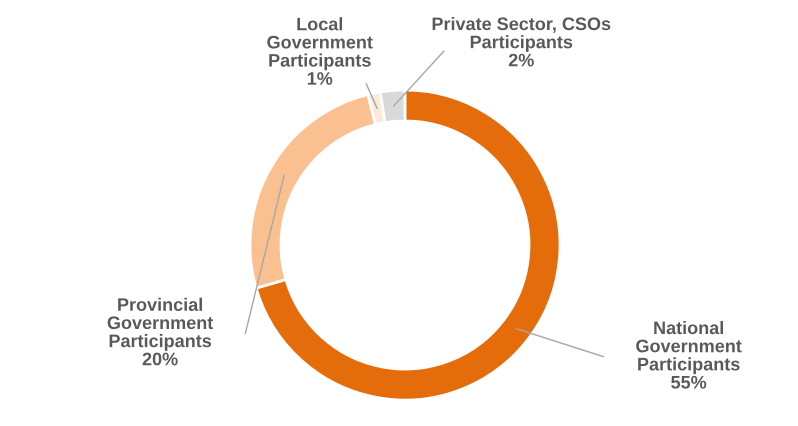 Image resolution: width=798 pixels, height=426 pixels. What do you see at coordinates (161, 324) in the screenshot?
I see `slice-label: Provincial Government Participants` at bounding box center [161, 324].